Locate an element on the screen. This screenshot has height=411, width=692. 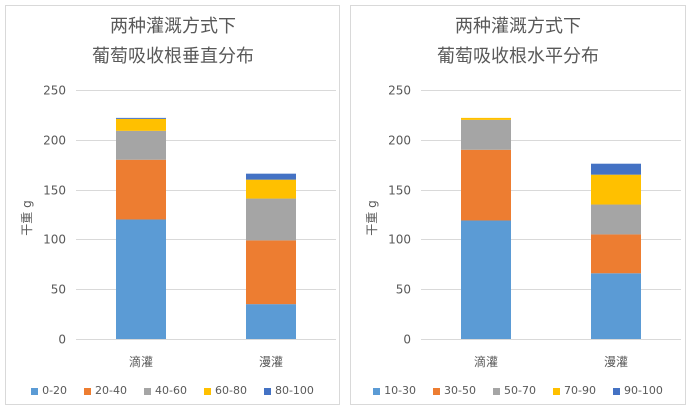
legend-item: 0-20 is located at coordinates (49, 391).